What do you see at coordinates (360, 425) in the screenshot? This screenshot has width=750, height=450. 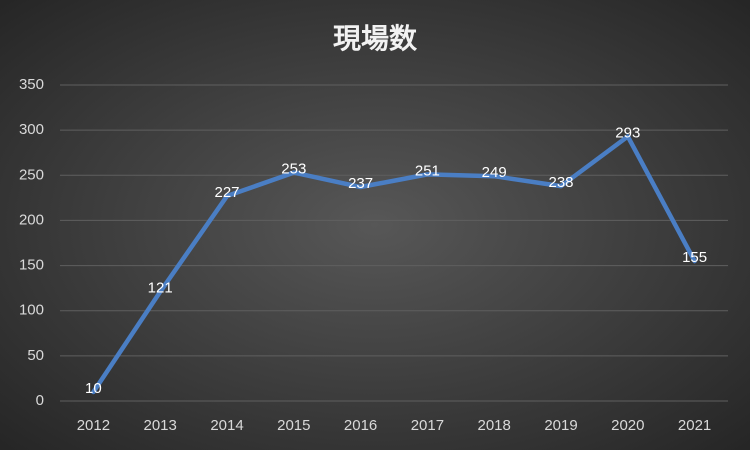 I see `x-tick-label: 2016` at bounding box center [360, 425].